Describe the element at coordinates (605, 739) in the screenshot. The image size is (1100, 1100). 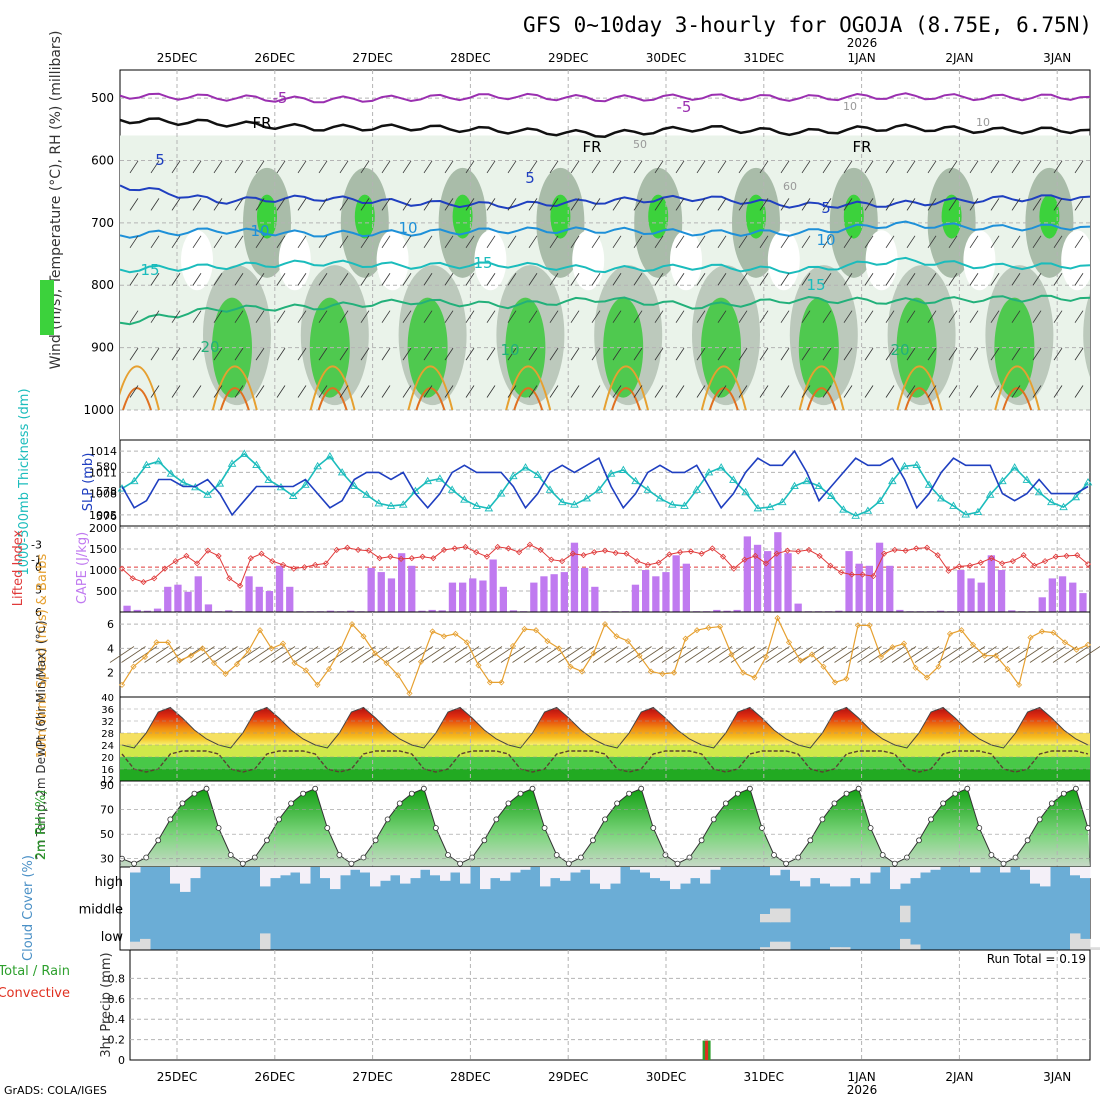
I see `temp-grid` at that location.